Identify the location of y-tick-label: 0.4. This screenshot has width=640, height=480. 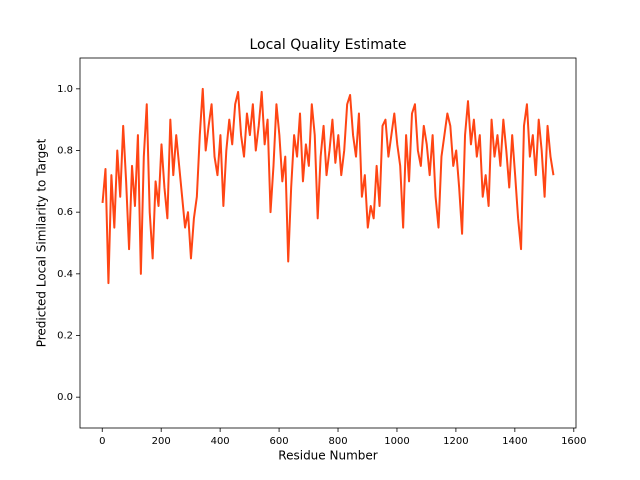
(65, 274).